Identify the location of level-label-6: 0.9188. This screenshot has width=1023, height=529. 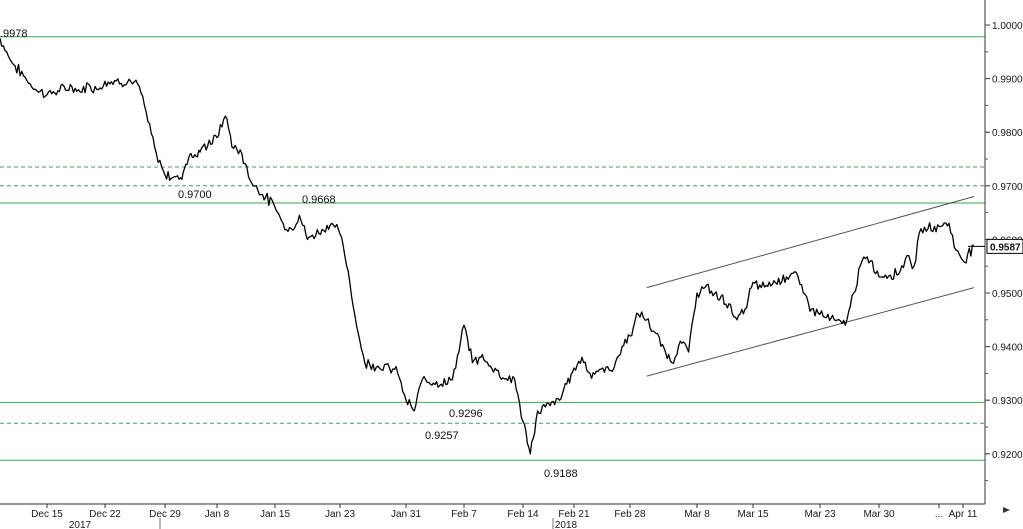
(561, 474).